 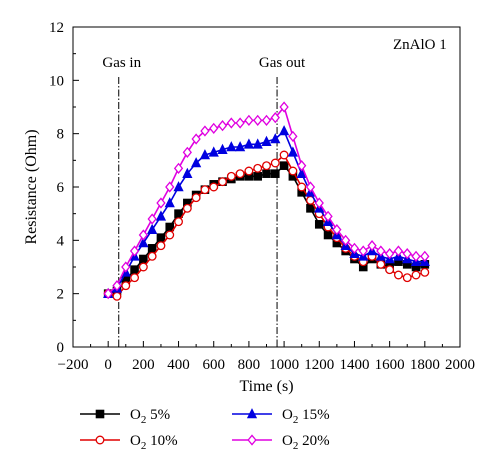 What do you see at coordinates (73, 365) in the screenshot?
I see `x-tick-label: −200` at bounding box center [73, 365].